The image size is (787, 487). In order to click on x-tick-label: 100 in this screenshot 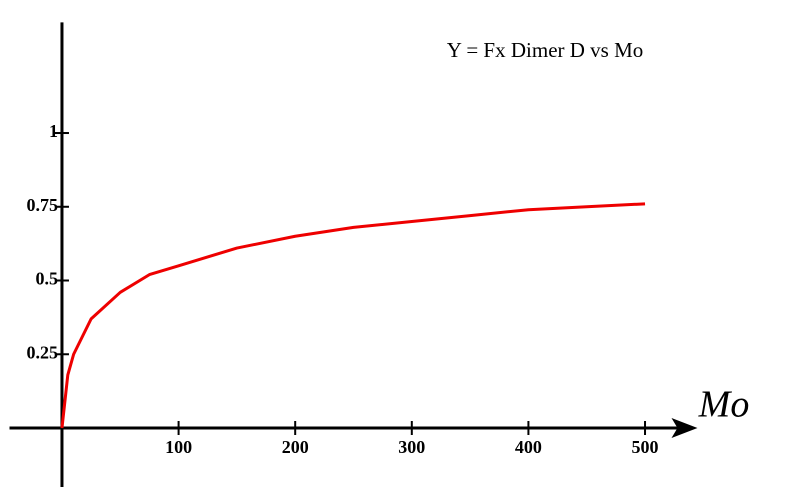, I will do `click(178, 447)`.